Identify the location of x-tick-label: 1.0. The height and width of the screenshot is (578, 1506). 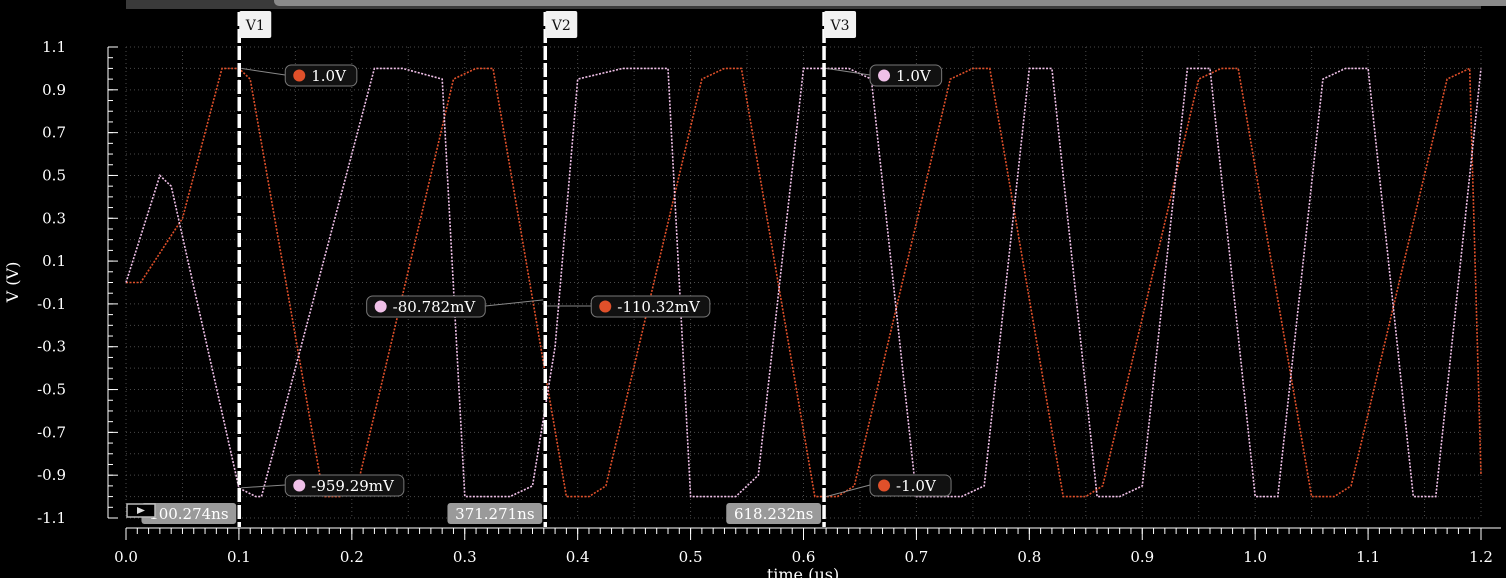
(1255, 557).